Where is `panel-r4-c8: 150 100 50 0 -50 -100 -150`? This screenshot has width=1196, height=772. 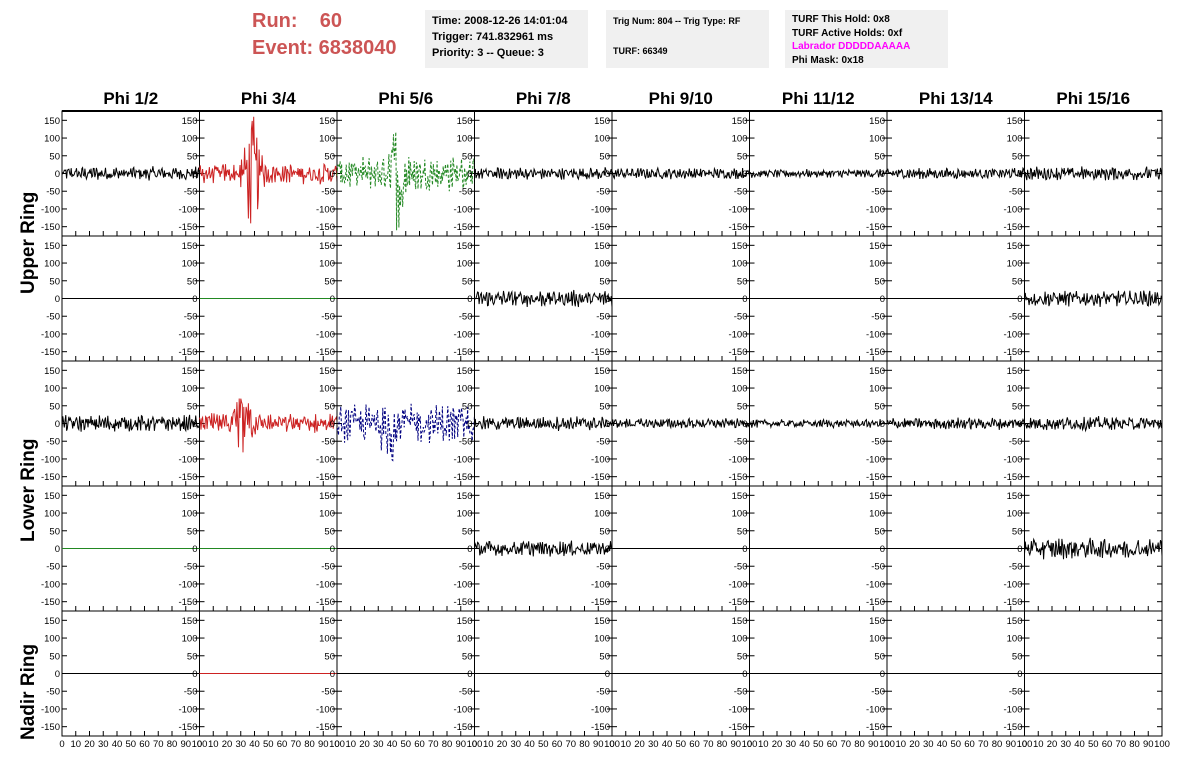
panel-r4-c8: 150 100 50 0 -50 -100 -150 is located at coordinates (1083, 548).